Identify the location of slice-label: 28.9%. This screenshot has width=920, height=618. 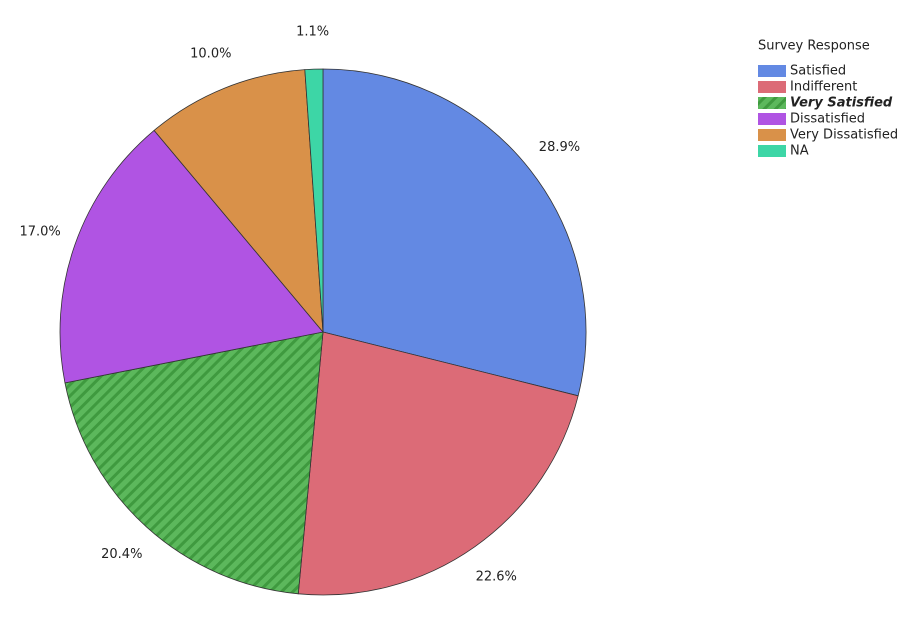
(559, 147).